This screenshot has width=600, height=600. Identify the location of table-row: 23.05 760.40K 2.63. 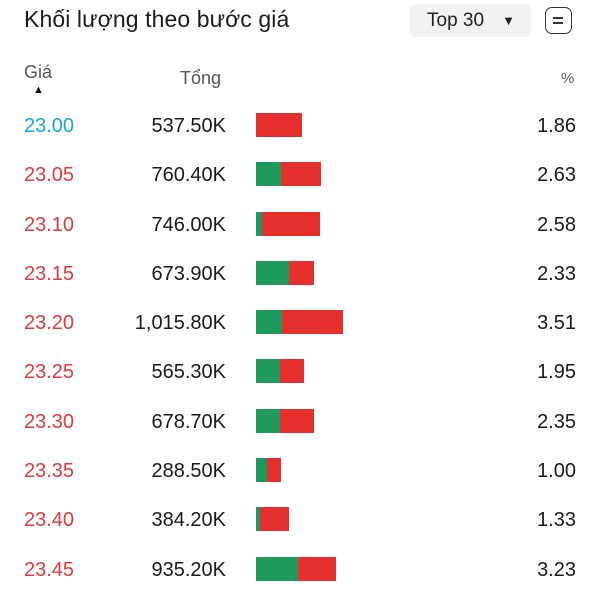
(300, 174).